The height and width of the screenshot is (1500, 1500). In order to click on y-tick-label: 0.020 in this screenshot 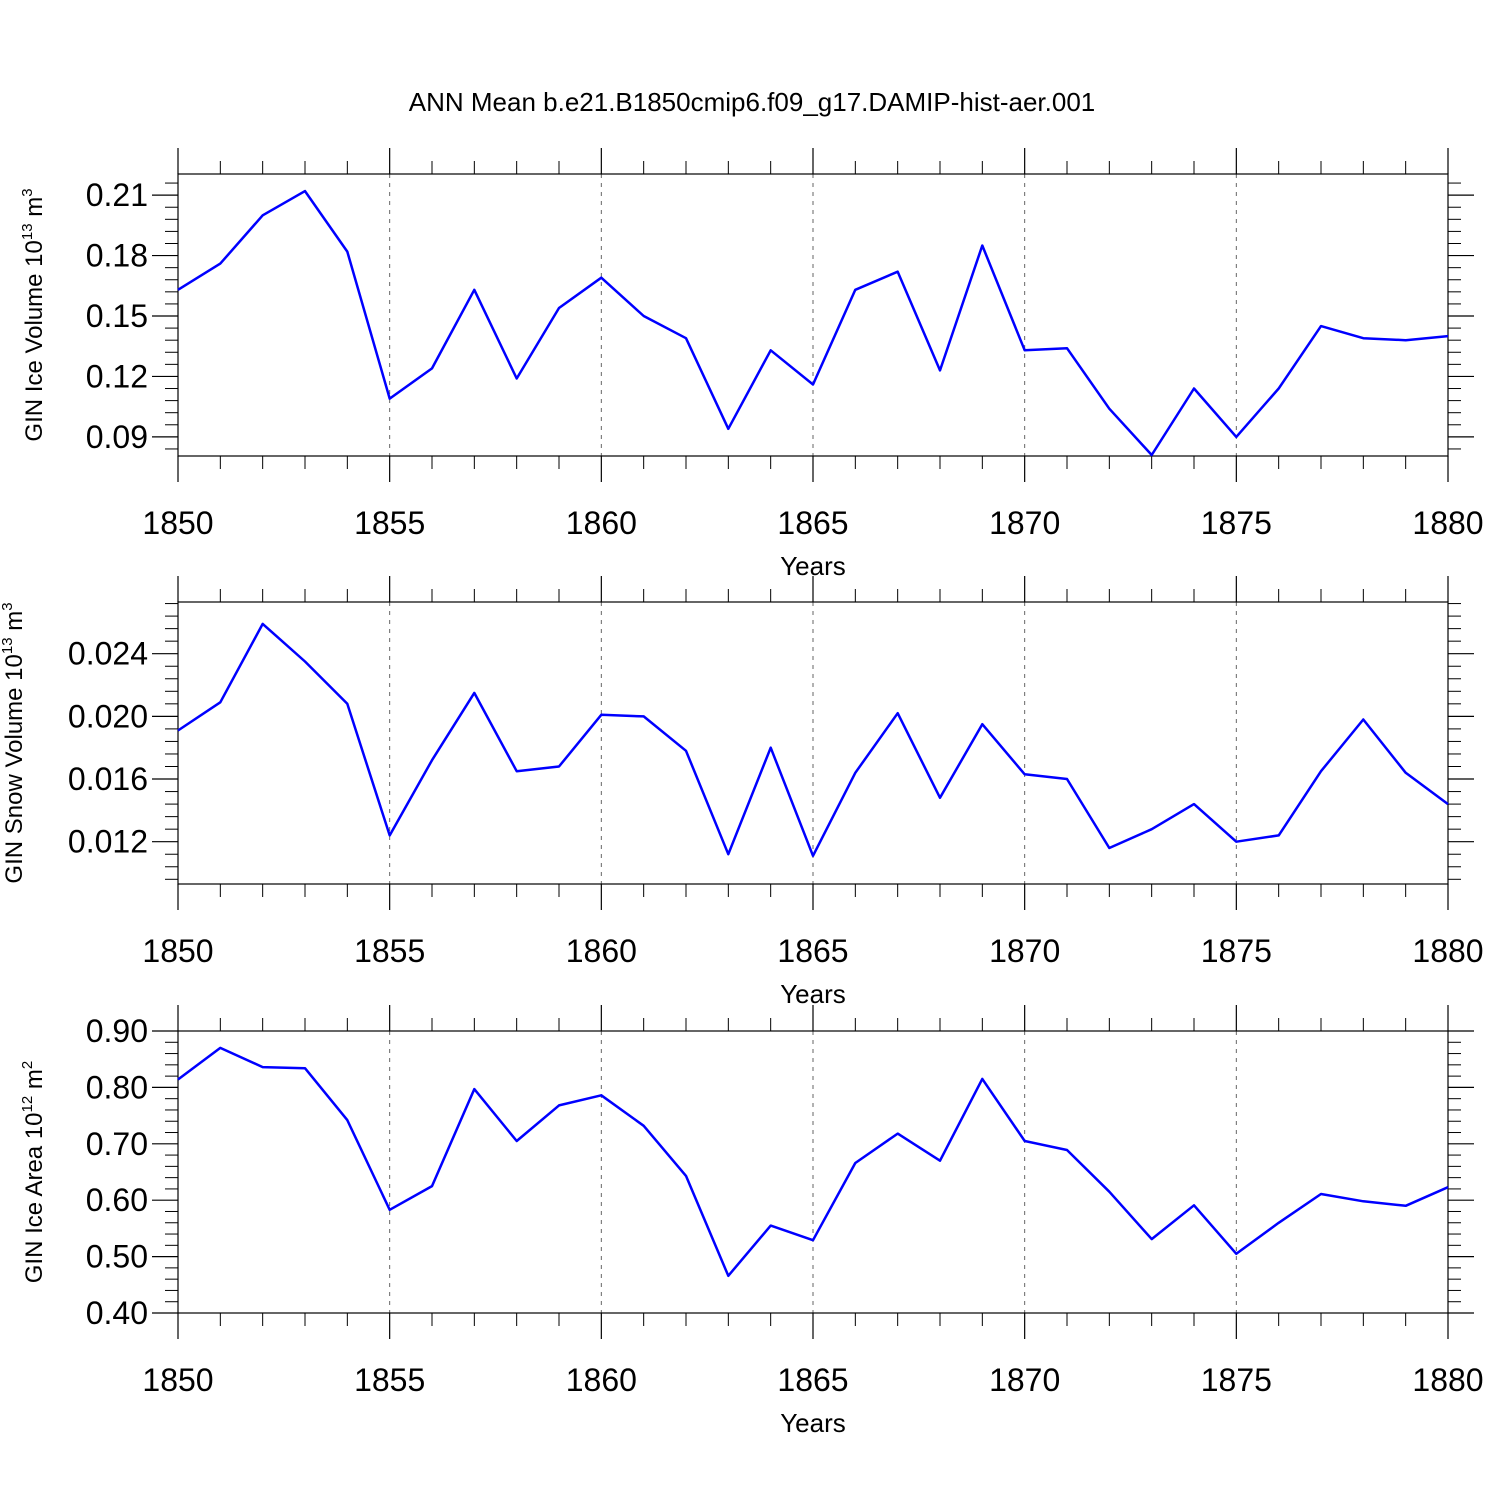, I will do `click(108, 716)`.